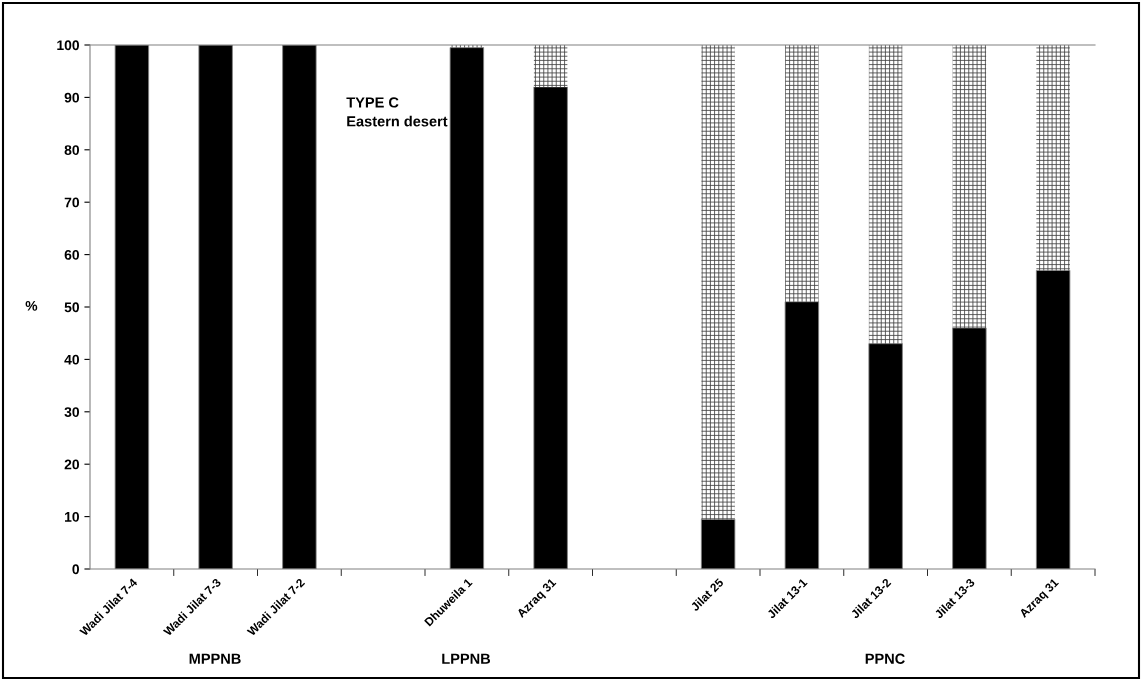  Describe the element at coordinates (72, 516) in the screenshot. I see `y-tick-label: 10` at that location.